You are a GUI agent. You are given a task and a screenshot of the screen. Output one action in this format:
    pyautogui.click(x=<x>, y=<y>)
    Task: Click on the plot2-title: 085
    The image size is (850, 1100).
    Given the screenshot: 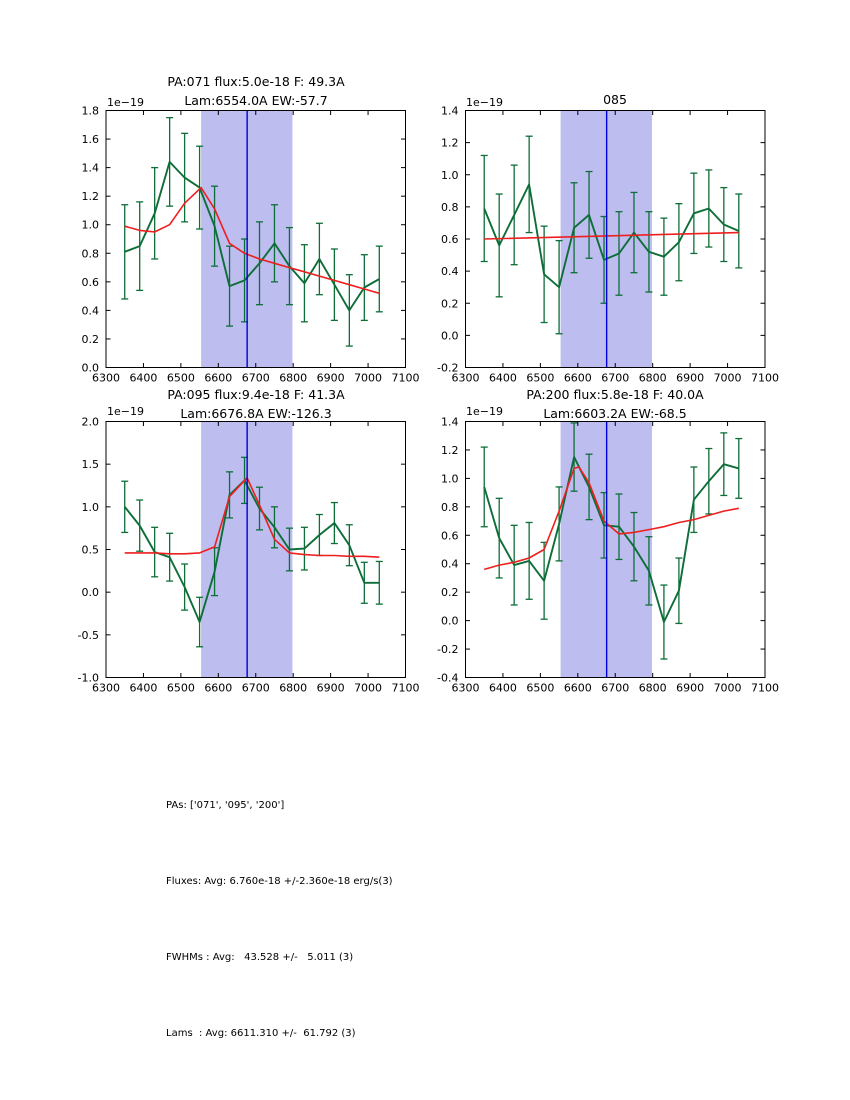 What is the action you would take?
    pyautogui.click(x=615, y=99)
    